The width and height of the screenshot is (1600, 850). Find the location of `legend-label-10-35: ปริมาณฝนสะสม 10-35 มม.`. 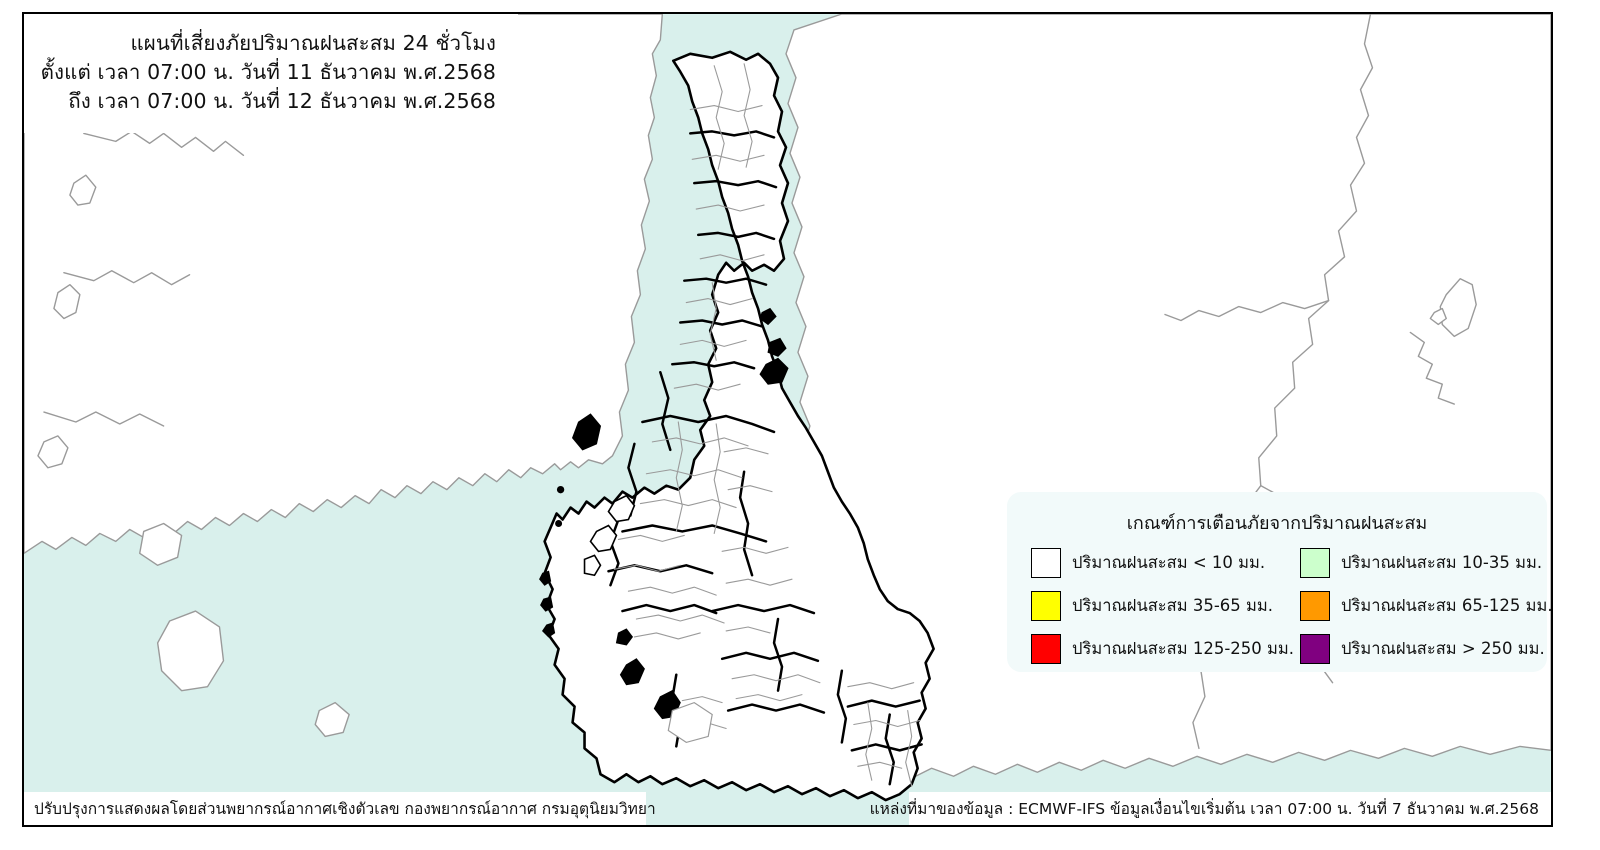

legend-label-10-35: ปริมาณฝนสะสม 10-35 มม. is located at coordinates (1442, 562).